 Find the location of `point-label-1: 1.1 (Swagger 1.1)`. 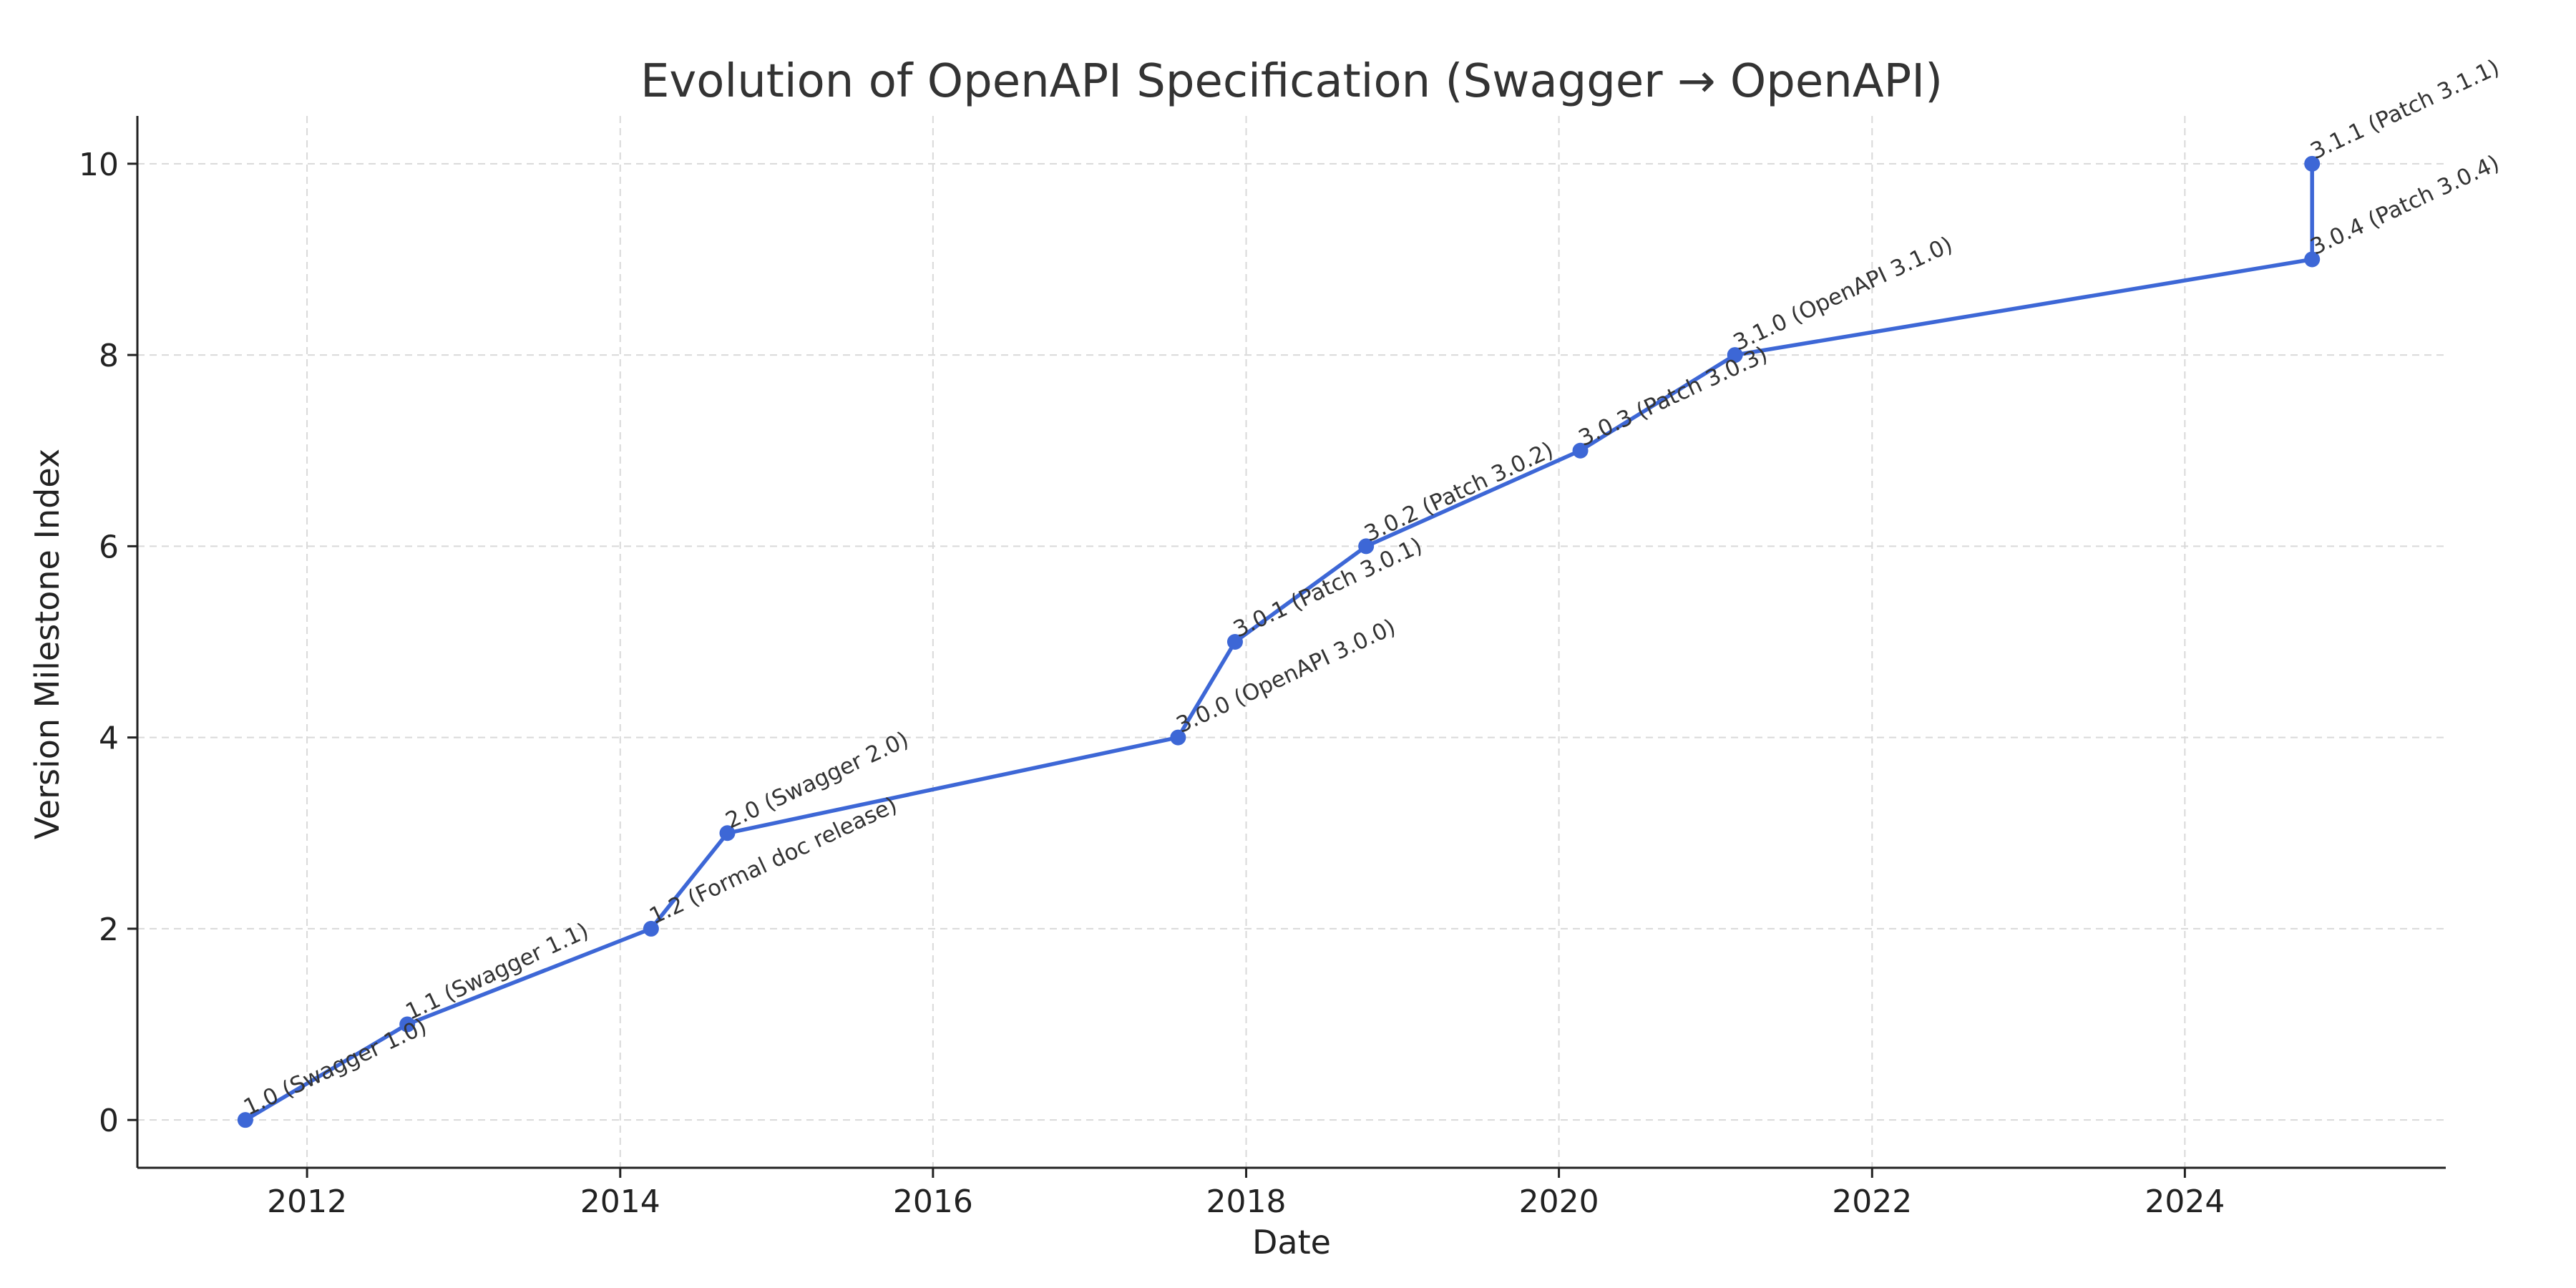

point-label-1: 1.1 (Swagger 1.1) is located at coordinates (496, 971).